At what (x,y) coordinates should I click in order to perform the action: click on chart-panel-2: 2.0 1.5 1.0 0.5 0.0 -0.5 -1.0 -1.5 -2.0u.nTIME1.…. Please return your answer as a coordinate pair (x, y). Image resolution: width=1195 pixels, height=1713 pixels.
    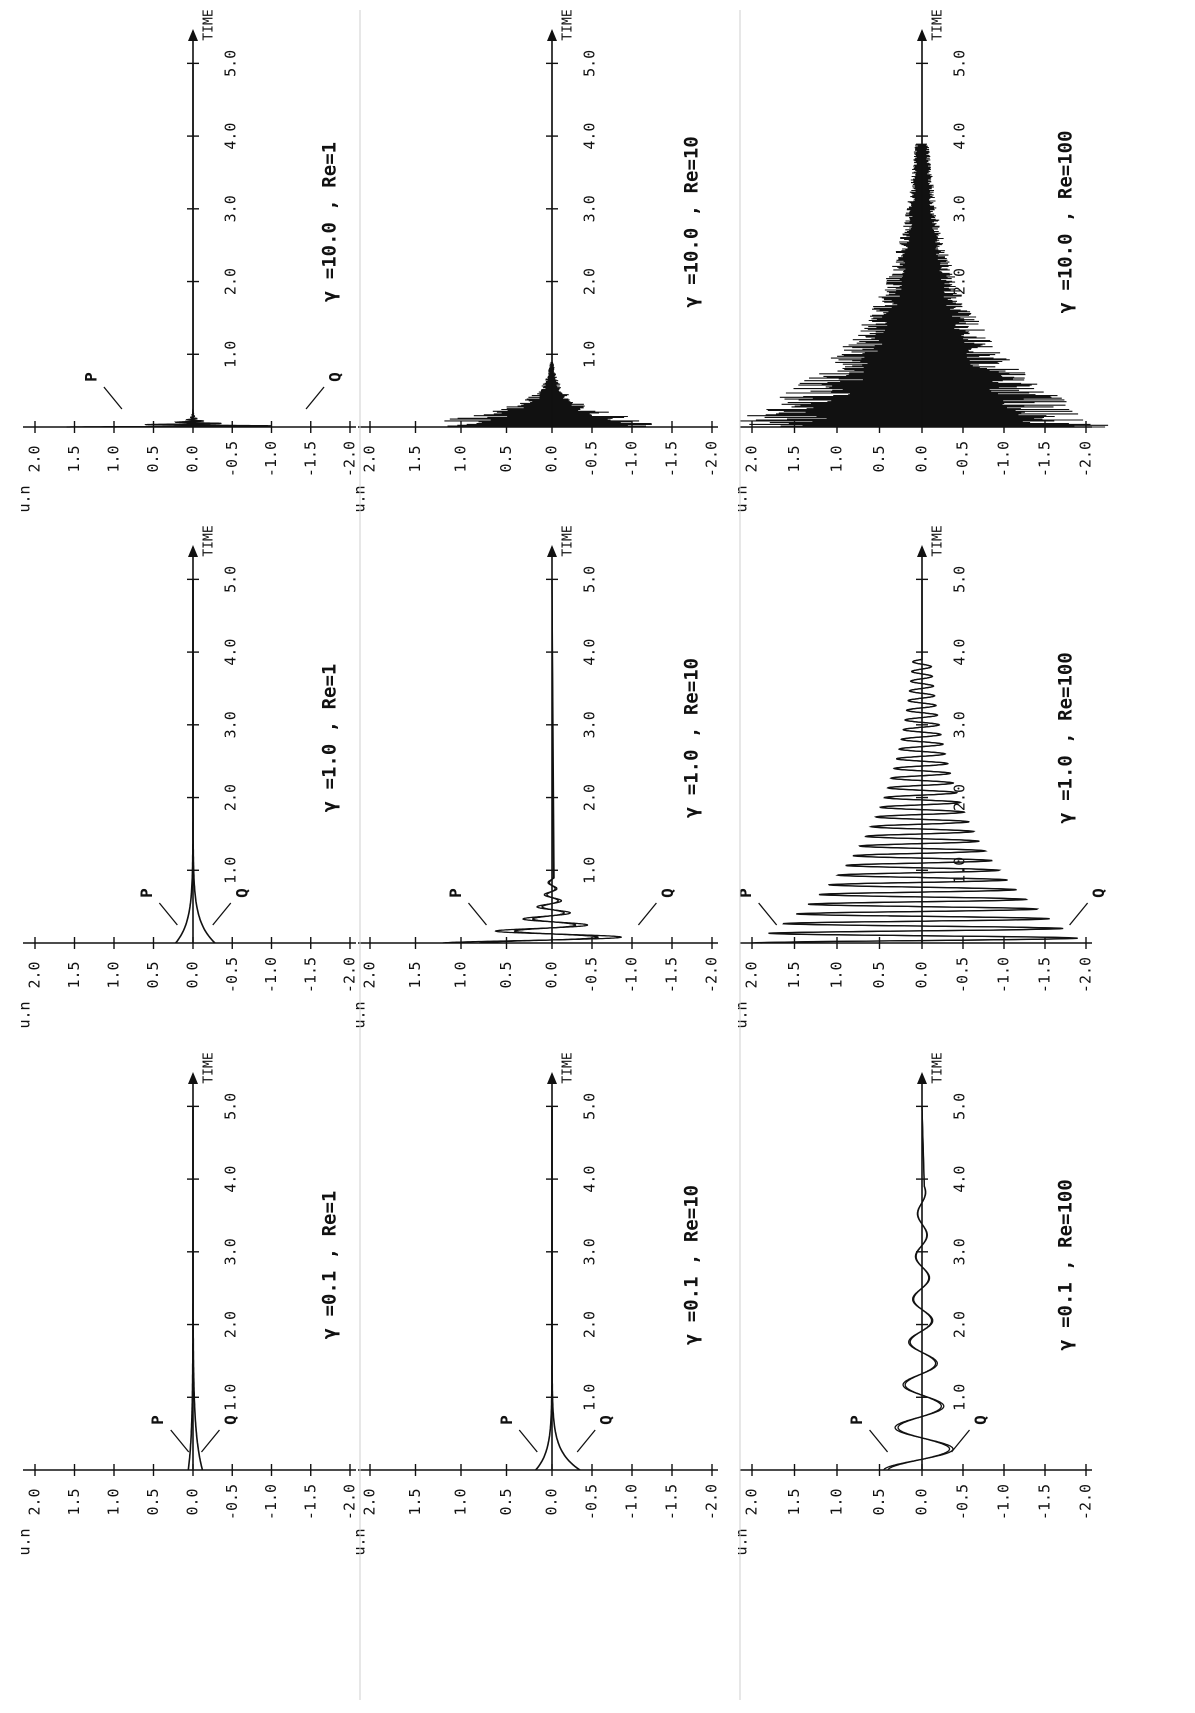
    Looking at the image, I should click on (536, 1303).